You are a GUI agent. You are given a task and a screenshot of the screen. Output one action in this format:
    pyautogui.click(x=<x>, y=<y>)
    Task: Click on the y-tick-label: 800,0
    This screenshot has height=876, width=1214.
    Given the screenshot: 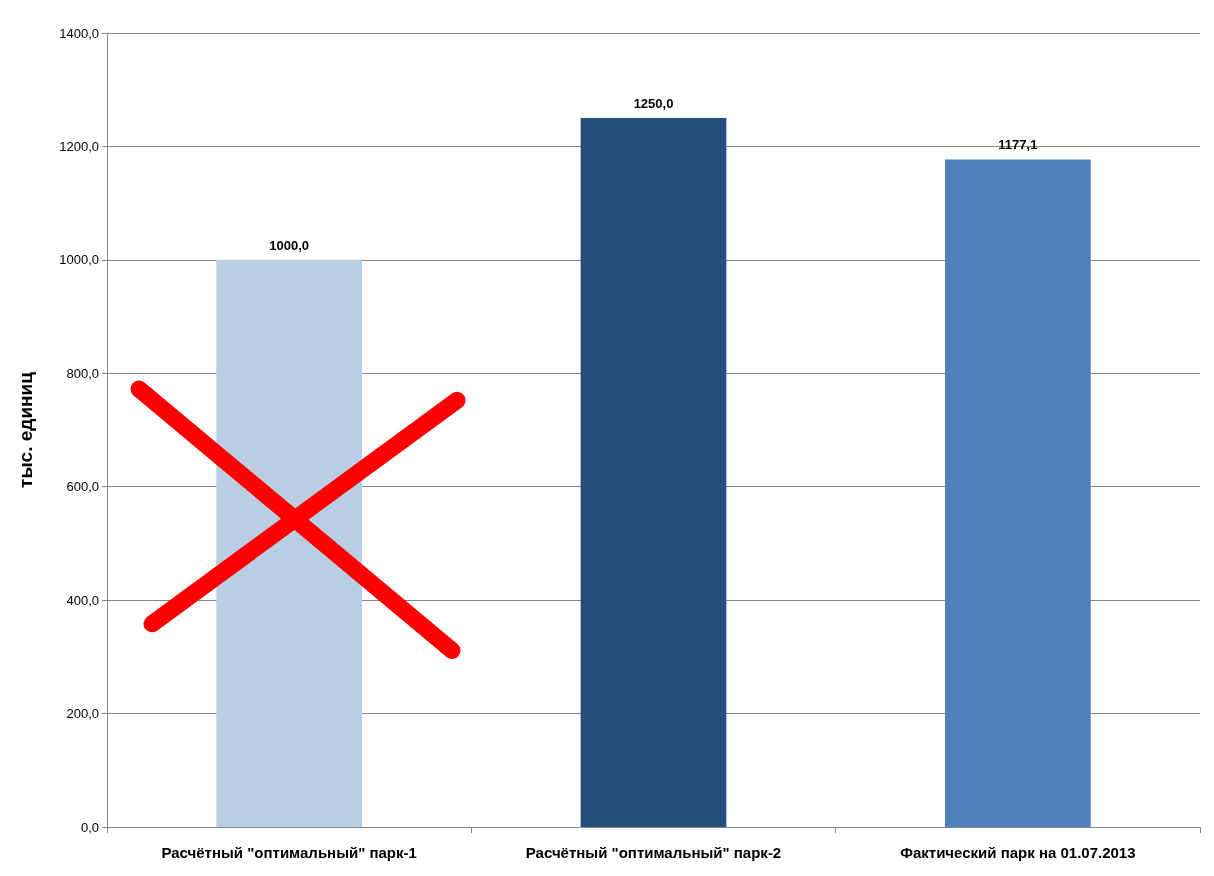 What is the action you would take?
    pyautogui.click(x=82, y=373)
    